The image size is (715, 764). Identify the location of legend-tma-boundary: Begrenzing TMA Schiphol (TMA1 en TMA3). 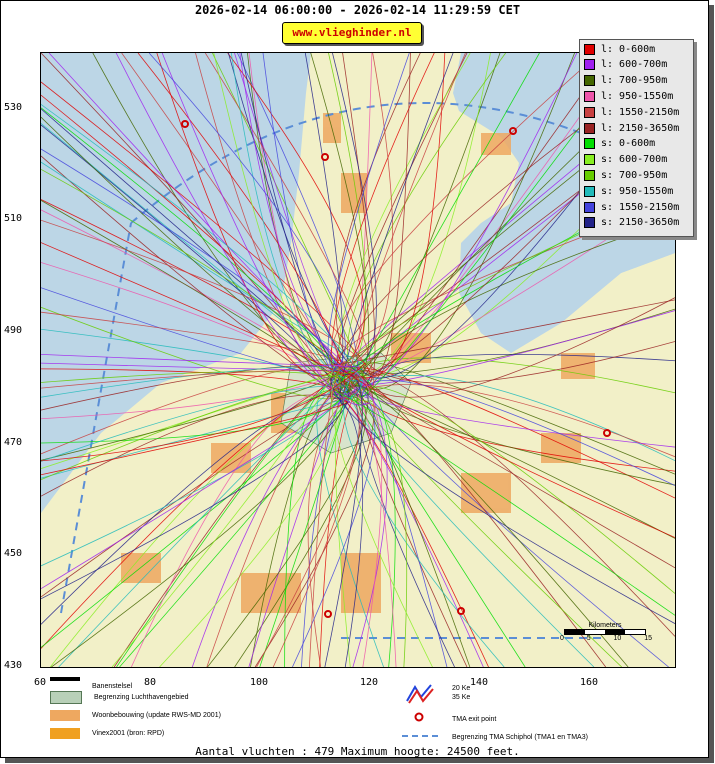
(520, 737).